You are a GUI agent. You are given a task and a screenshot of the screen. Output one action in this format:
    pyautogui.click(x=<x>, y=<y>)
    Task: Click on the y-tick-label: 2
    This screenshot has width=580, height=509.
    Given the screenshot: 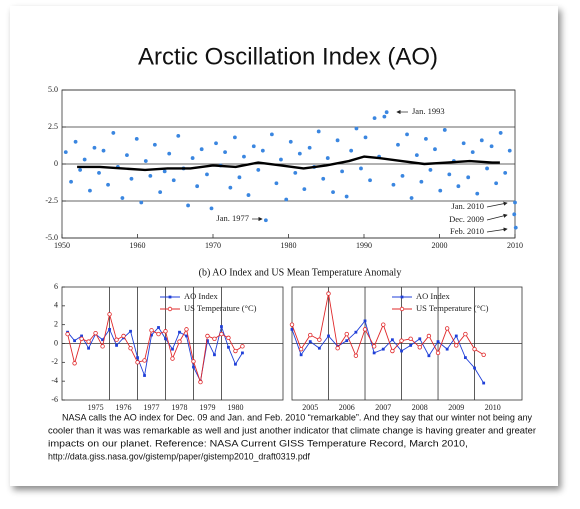 What is the action you would take?
    pyautogui.click(x=56, y=323)
    